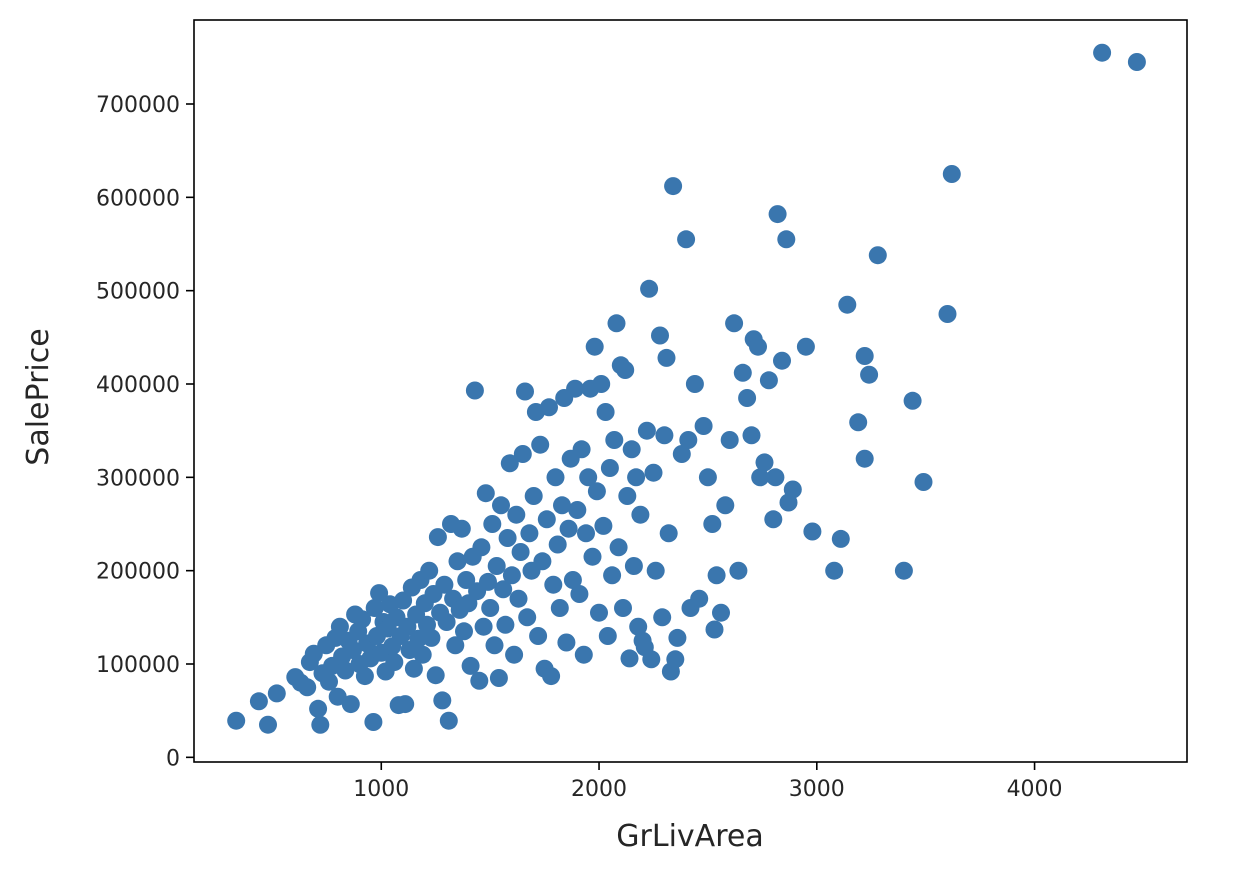 This screenshot has height=870, width=1254. What do you see at coordinates (1035, 789) in the screenshot?
I see `x-tick-label: 4000` at bounding box center [1035, 789].